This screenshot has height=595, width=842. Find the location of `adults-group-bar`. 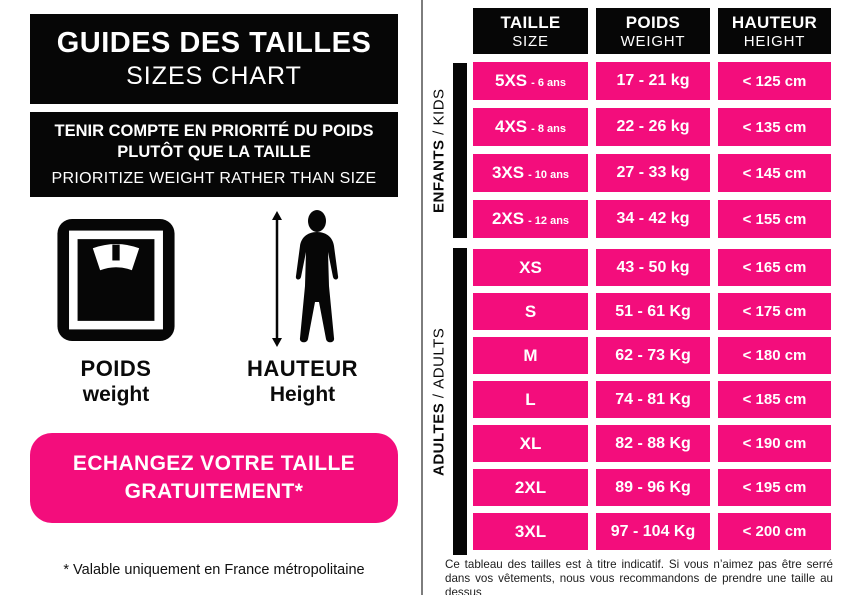

adults-group-bar is located at coordinates (460, 401).